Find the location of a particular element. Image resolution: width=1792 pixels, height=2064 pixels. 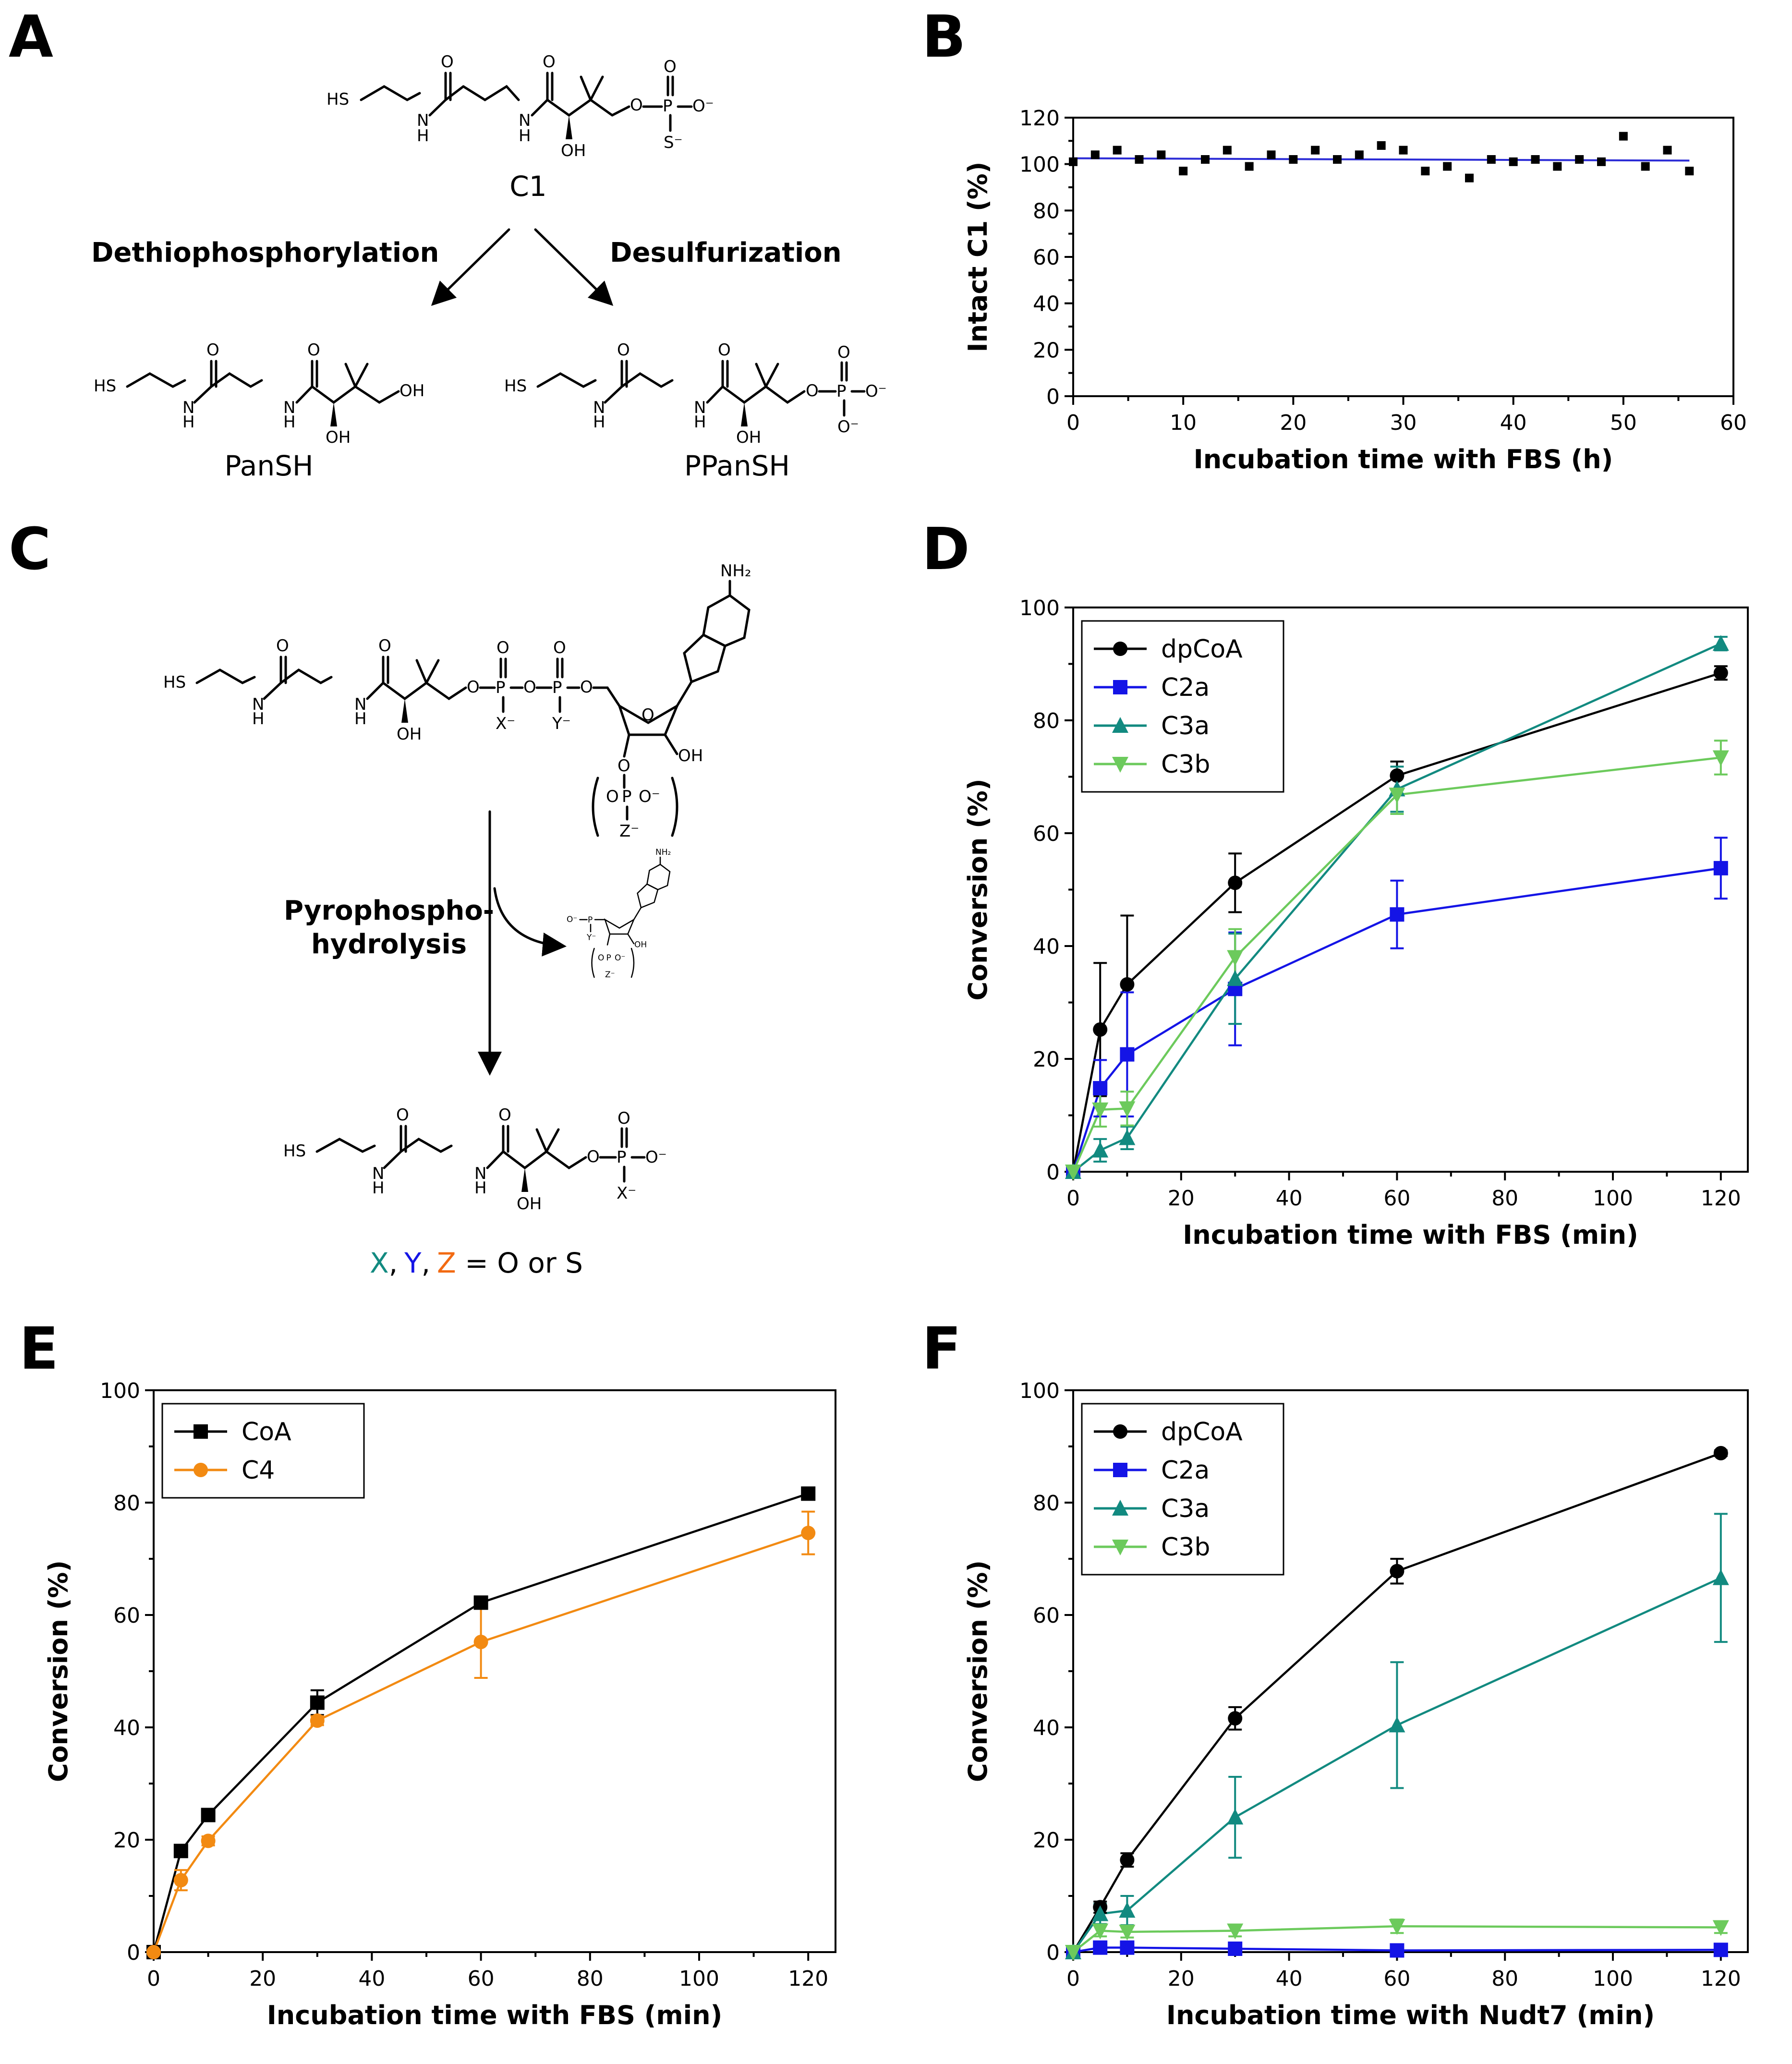

panel-a-scheme: HS N H O N H O OH O P O is located at coordinates (489, 267).